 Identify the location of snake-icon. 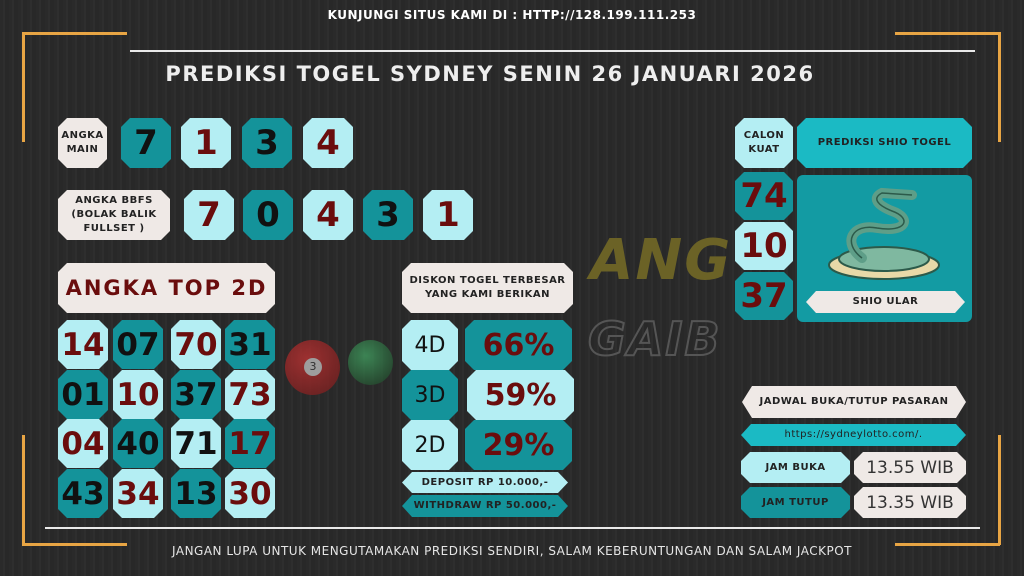
(884, 233).